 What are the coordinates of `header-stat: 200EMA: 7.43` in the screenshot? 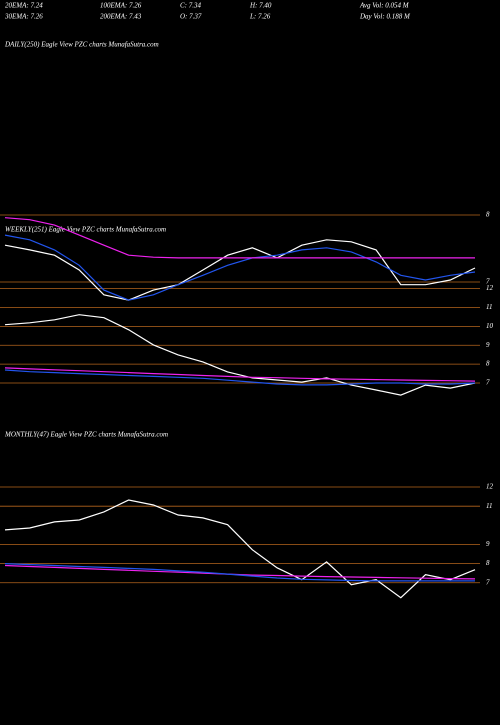 It's located at (121, 17).